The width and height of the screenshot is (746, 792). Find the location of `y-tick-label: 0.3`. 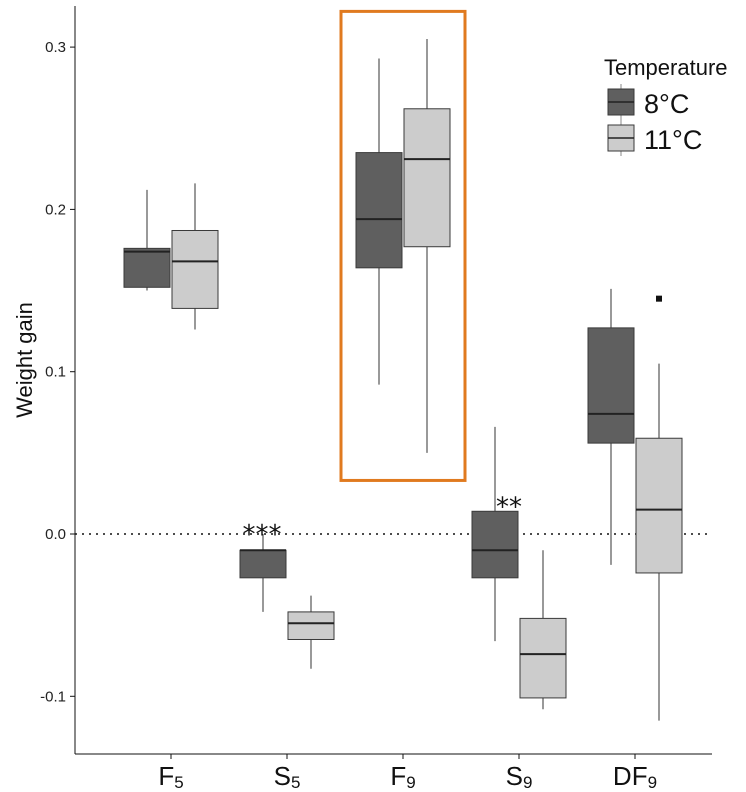

y-tick-label: 0.3 is located at coordinates (55, 47).